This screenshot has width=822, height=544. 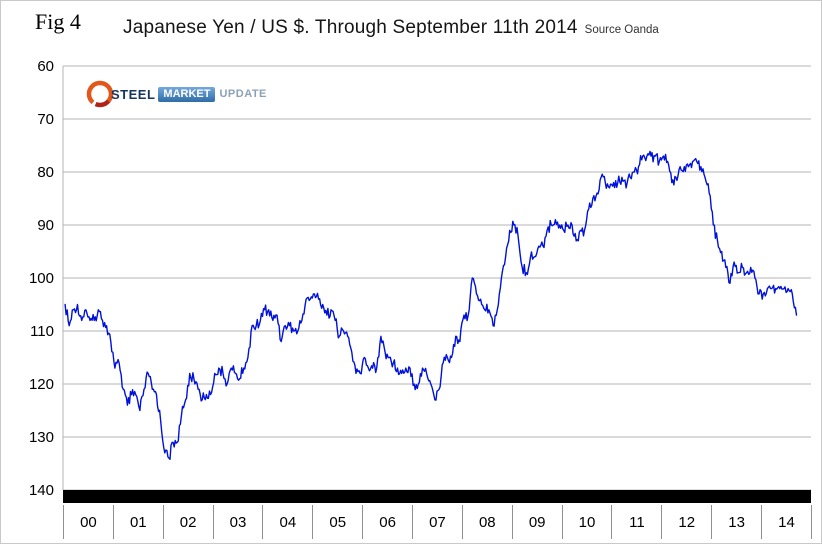 I want to click on chart-source: Source Oanda, so click(x=621, y=30).